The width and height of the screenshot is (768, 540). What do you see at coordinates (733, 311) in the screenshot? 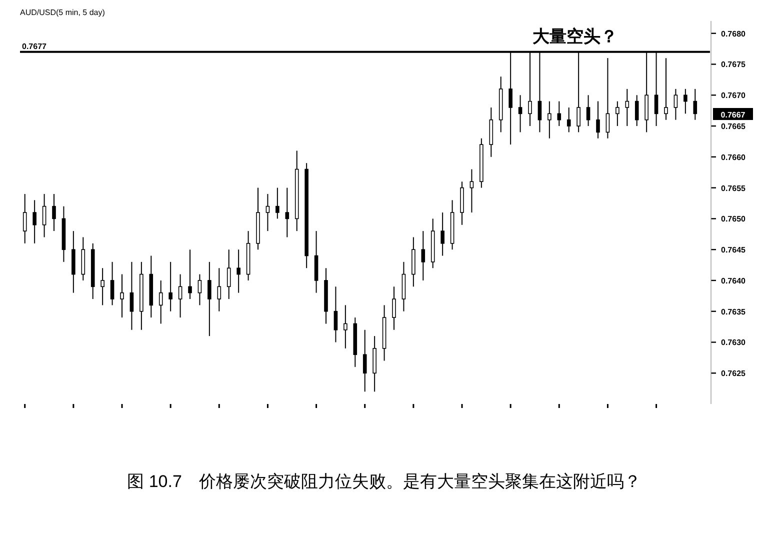
I see `y-tick-label: 0.7635` at bounding box center [733, 311].